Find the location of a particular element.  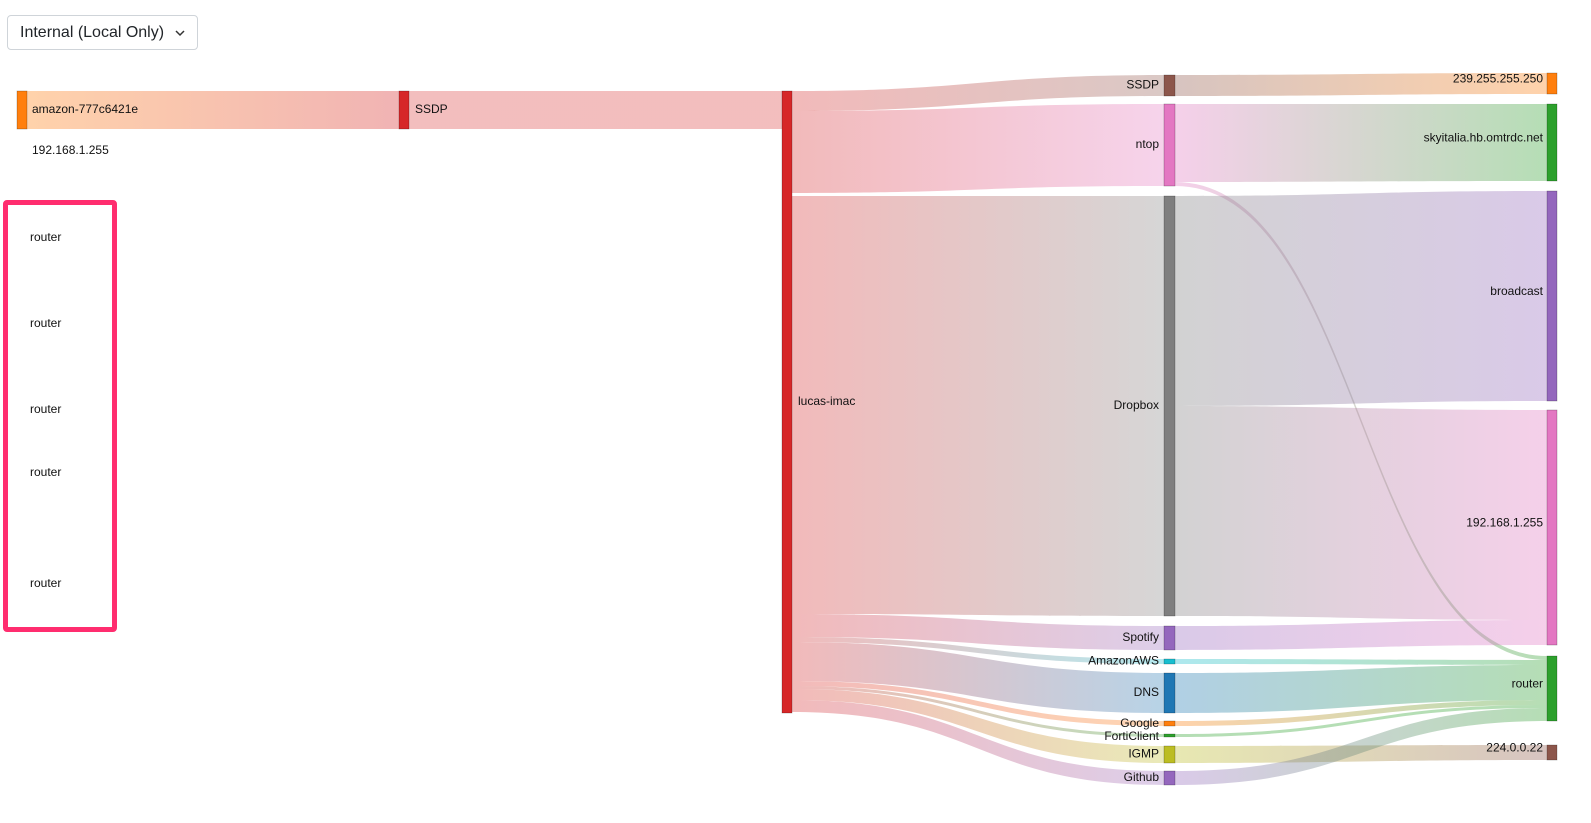

link-hub-ssdp is located at coordinates (978, 93).